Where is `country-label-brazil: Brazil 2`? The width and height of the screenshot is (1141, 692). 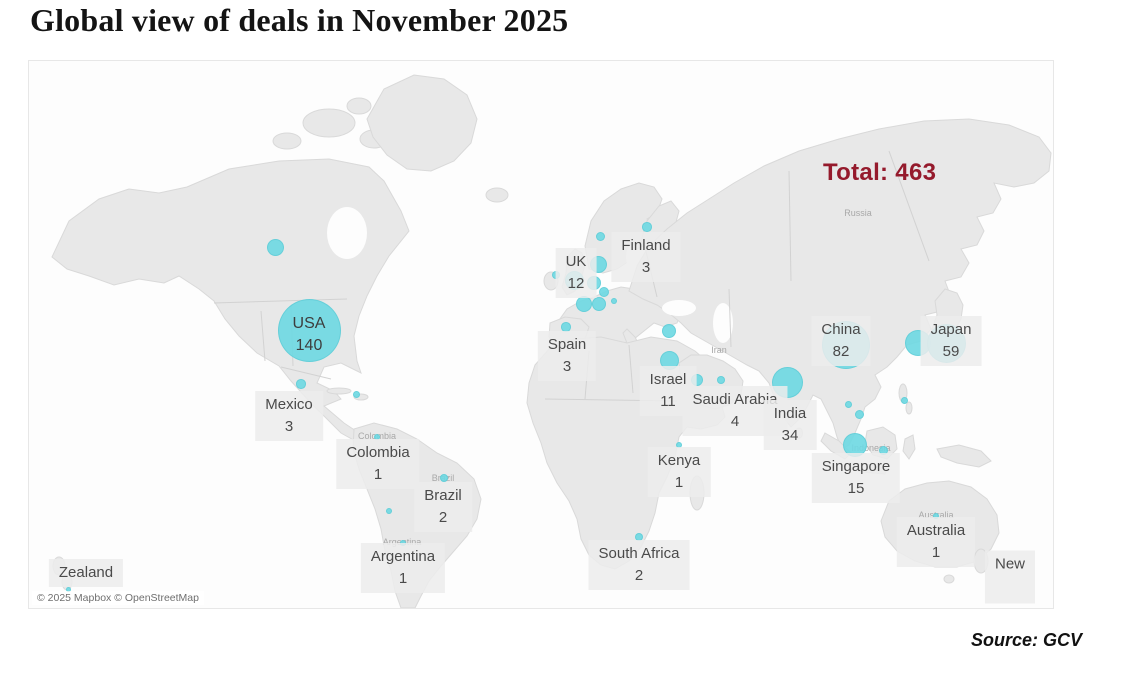
country-label-brazil: Brazil 2 is located at coordinates (443, 507).